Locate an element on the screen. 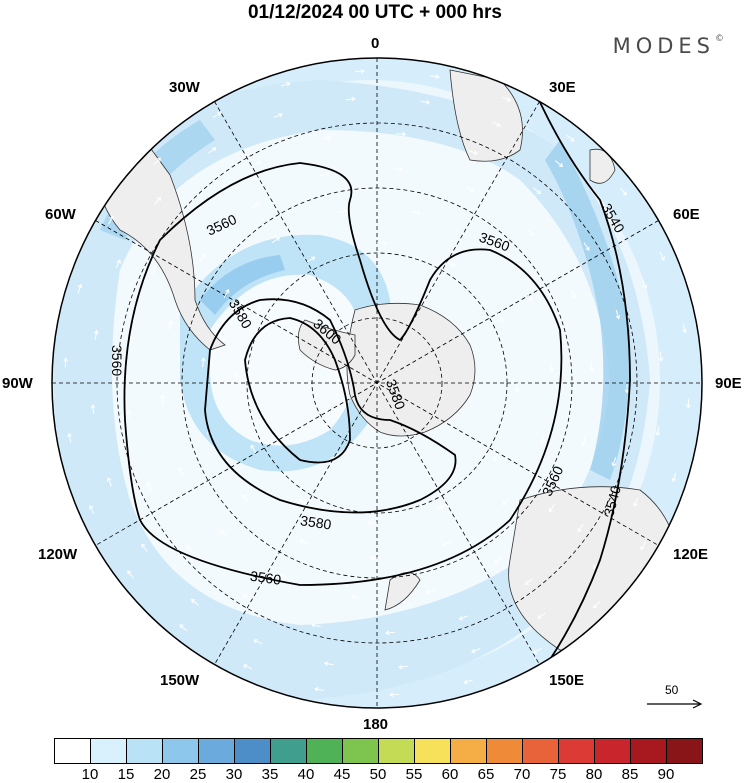 The height and width of the screenshot is (783, 750). contour-label: 3540 is located at coordinates (612, 501).